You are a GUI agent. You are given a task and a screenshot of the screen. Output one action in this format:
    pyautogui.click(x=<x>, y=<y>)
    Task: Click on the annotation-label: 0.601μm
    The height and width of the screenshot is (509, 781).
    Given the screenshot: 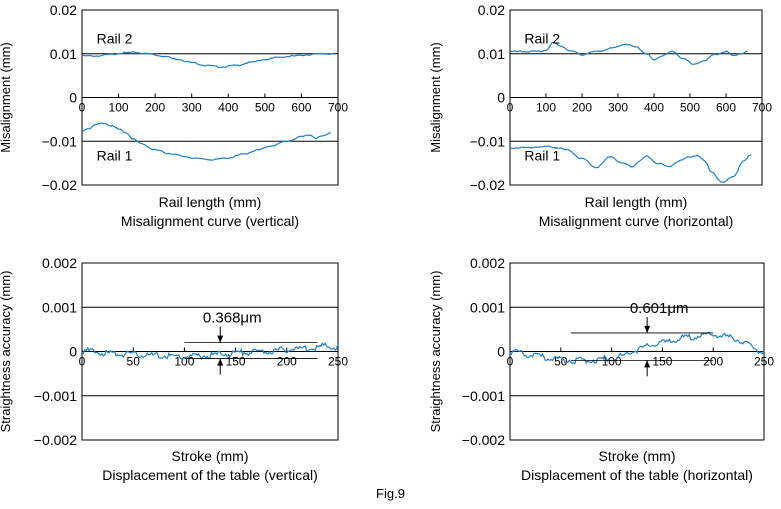 What is the action you would take?
    pyautogui.click(x=659, y=308)
    